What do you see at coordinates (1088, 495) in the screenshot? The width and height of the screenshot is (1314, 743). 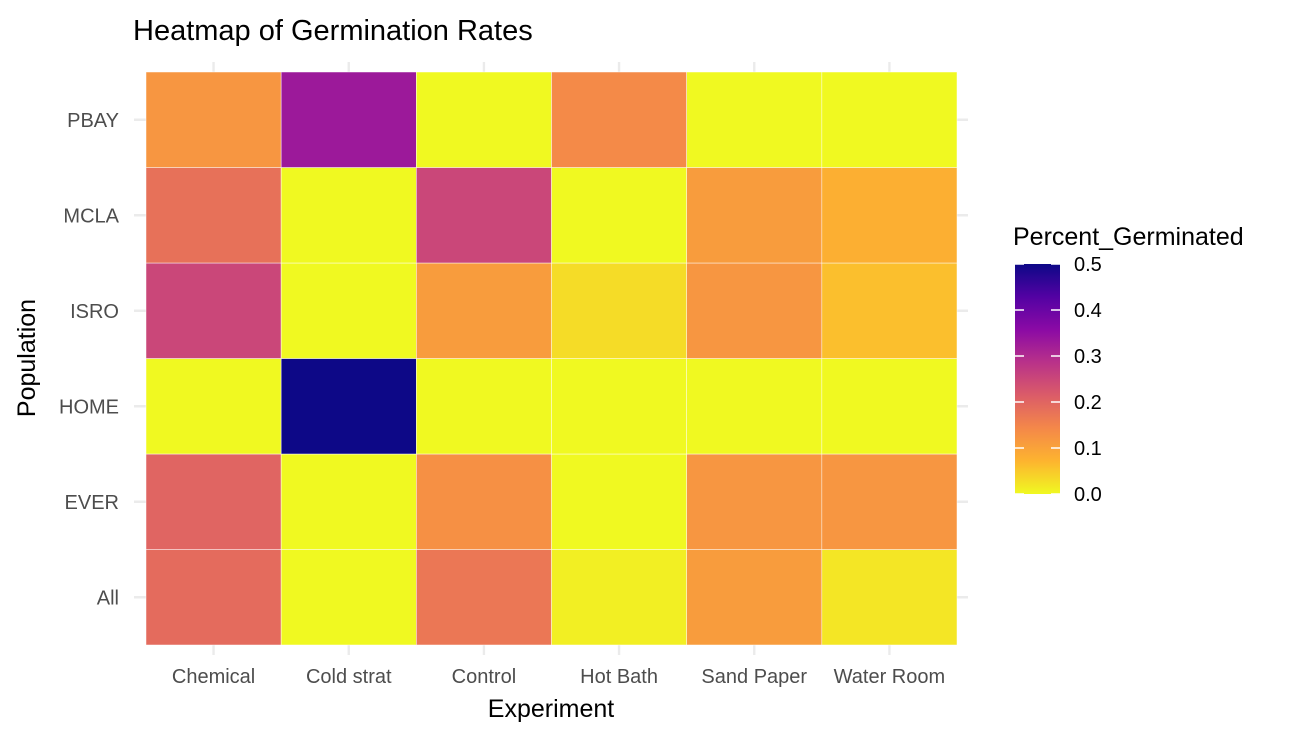 I see `legend-tick-label: 0.0` at bounding box center [1088, 495].